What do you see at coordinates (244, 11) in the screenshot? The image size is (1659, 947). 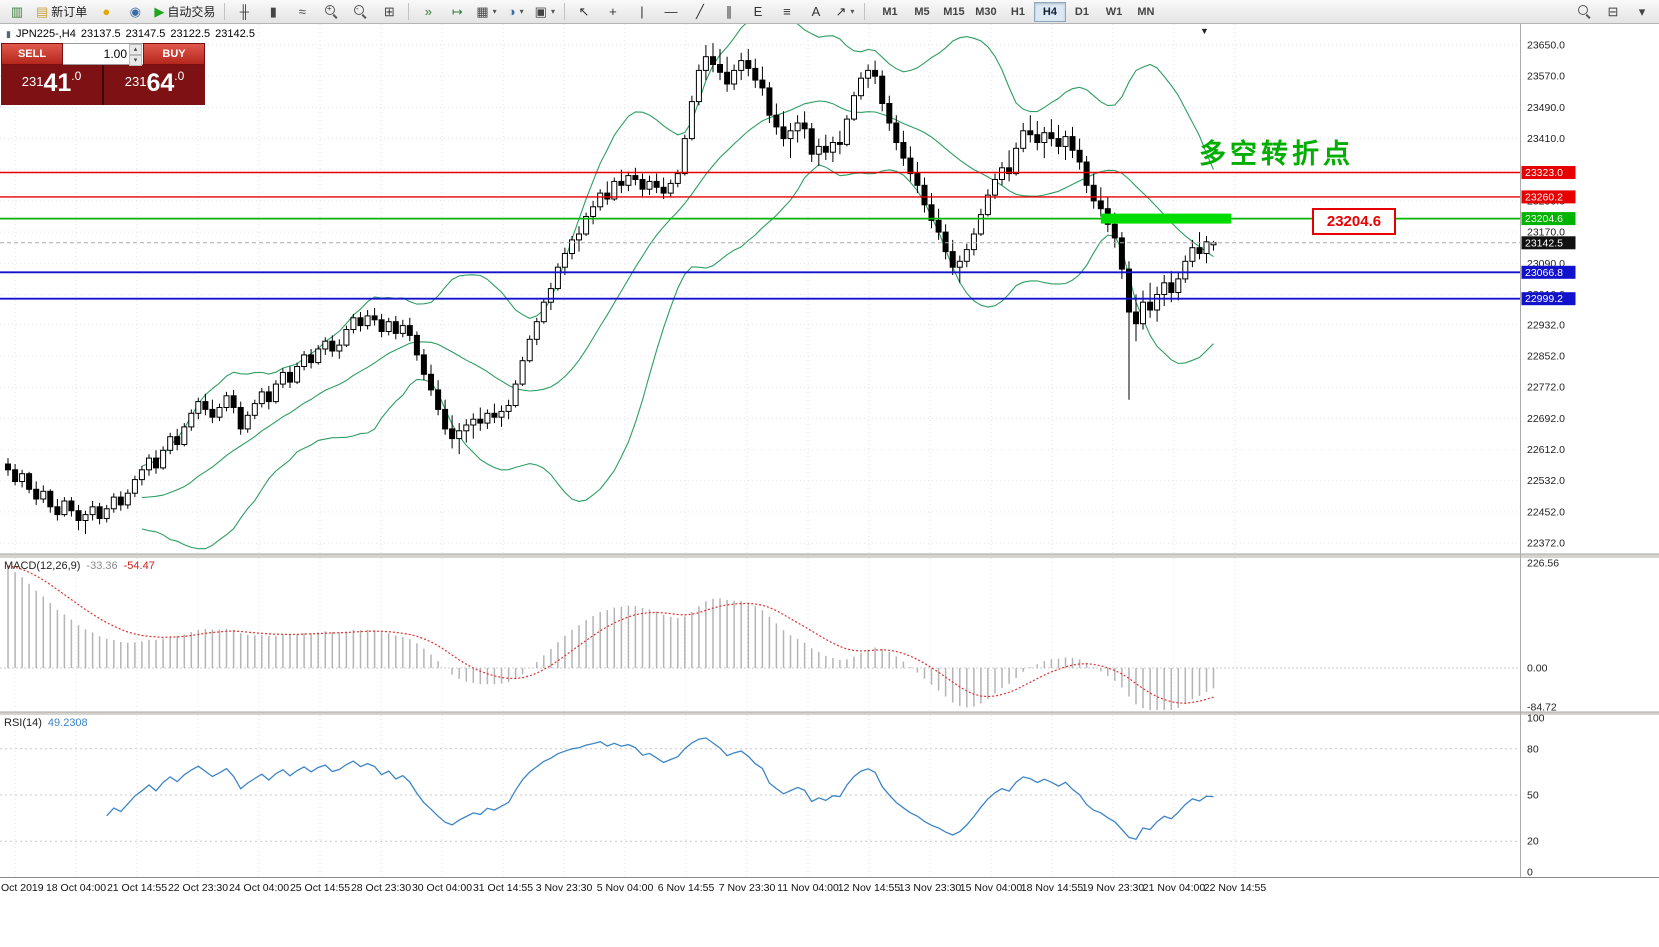 I see `bar-chart-icon: ╫` at bounding box center [244, 11].